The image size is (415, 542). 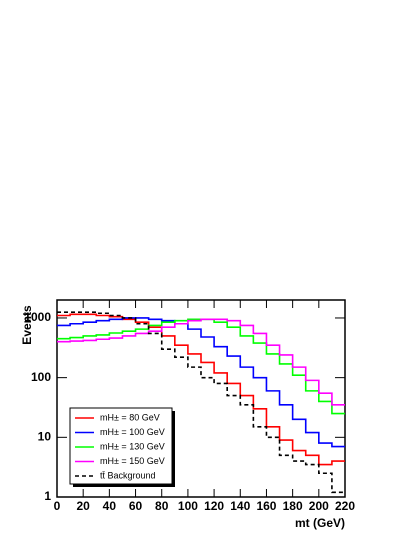 I want to click on x-tick-label: 180, so click(x=293, y=506).